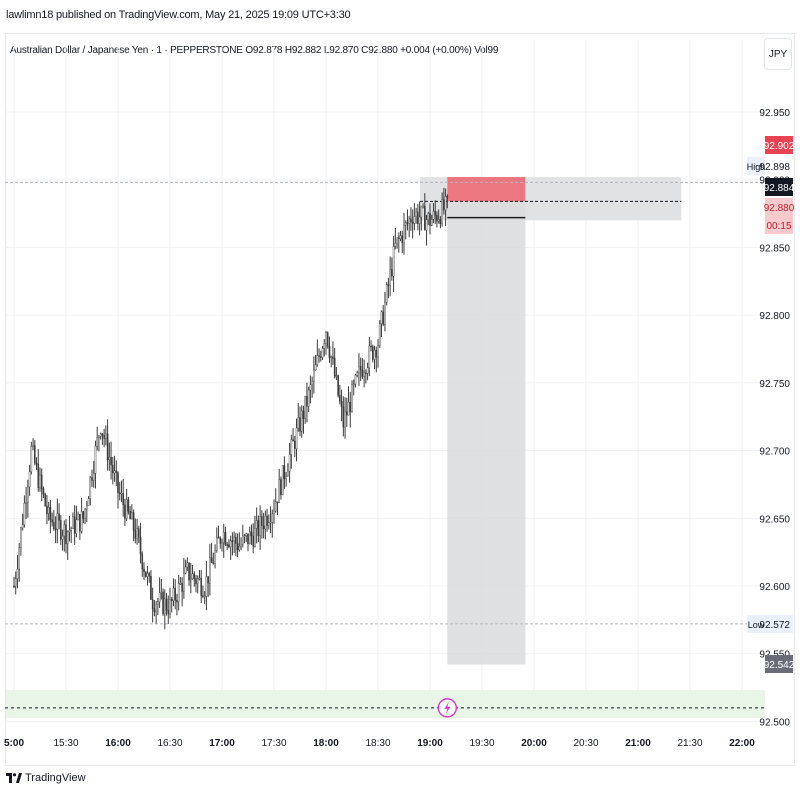 This screenshot has height=800, width=800. Describe the element at coordinates (55, 778) in the screenshot. I see `brand-name: TradingView` at that location.